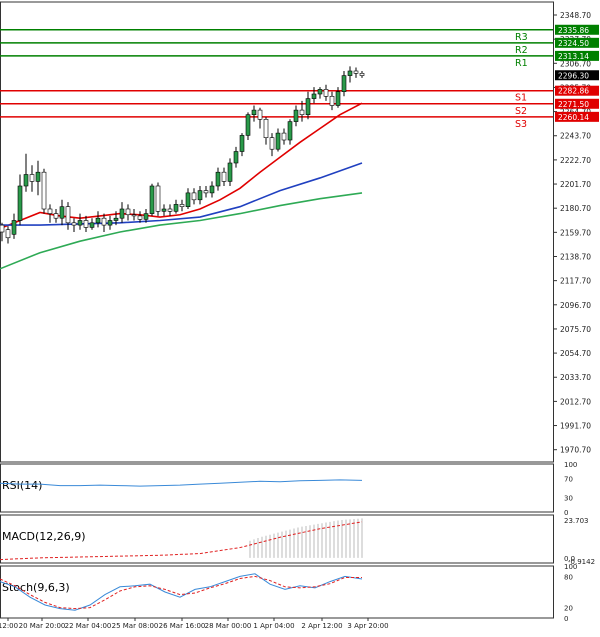 This screenshot has height=637, width=600. I want to click on time-tick-label: 22 Mar 04:00, so click(88, 626).